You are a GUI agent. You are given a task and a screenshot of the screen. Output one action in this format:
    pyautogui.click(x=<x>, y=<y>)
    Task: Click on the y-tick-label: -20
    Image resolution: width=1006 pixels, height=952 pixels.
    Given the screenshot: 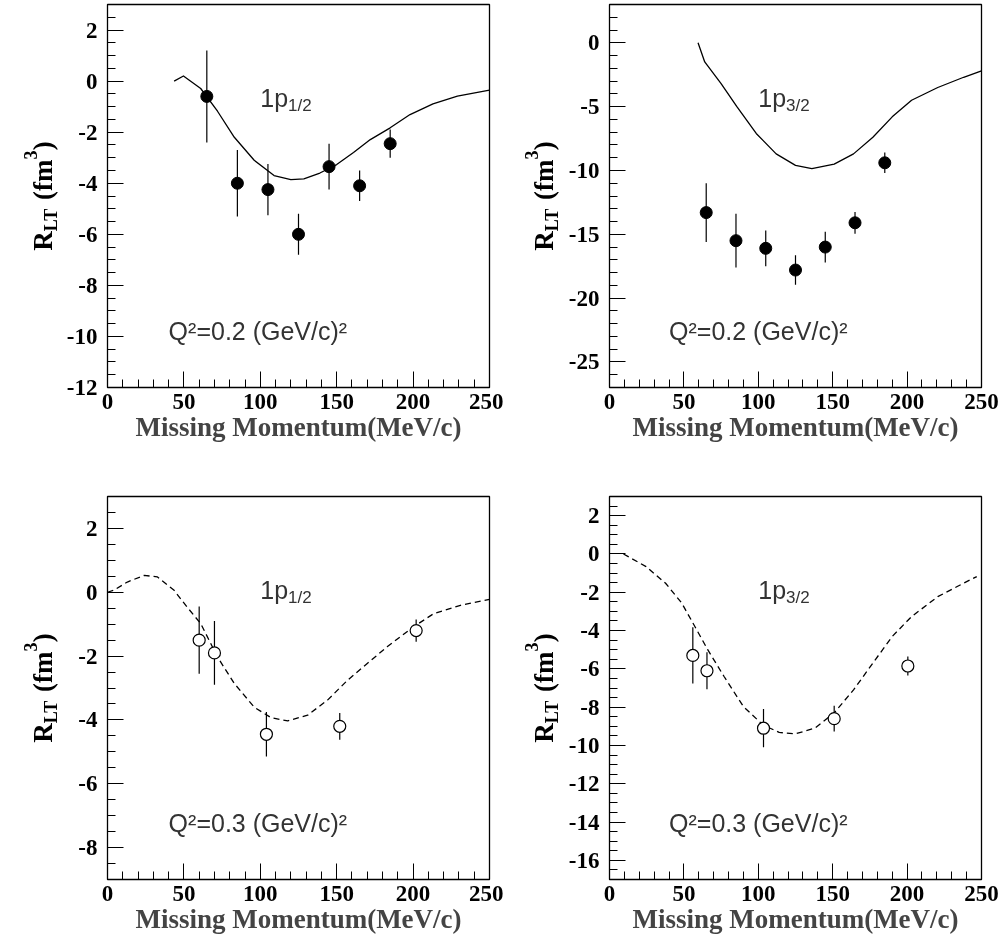 What is the action you would take?
    pyautogui.click(x=584, y=298)
    